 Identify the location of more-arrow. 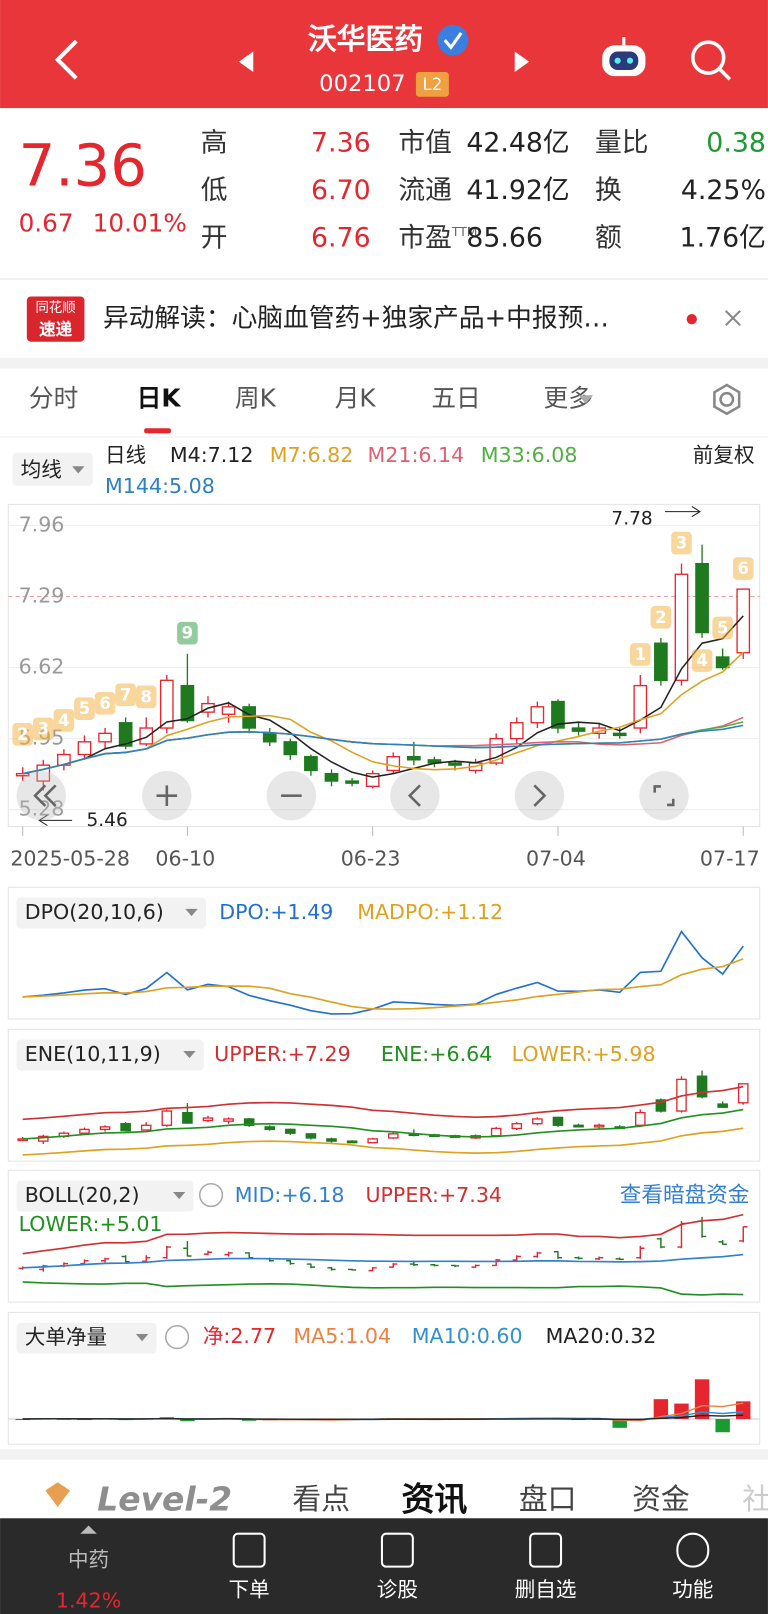
(585, 399).